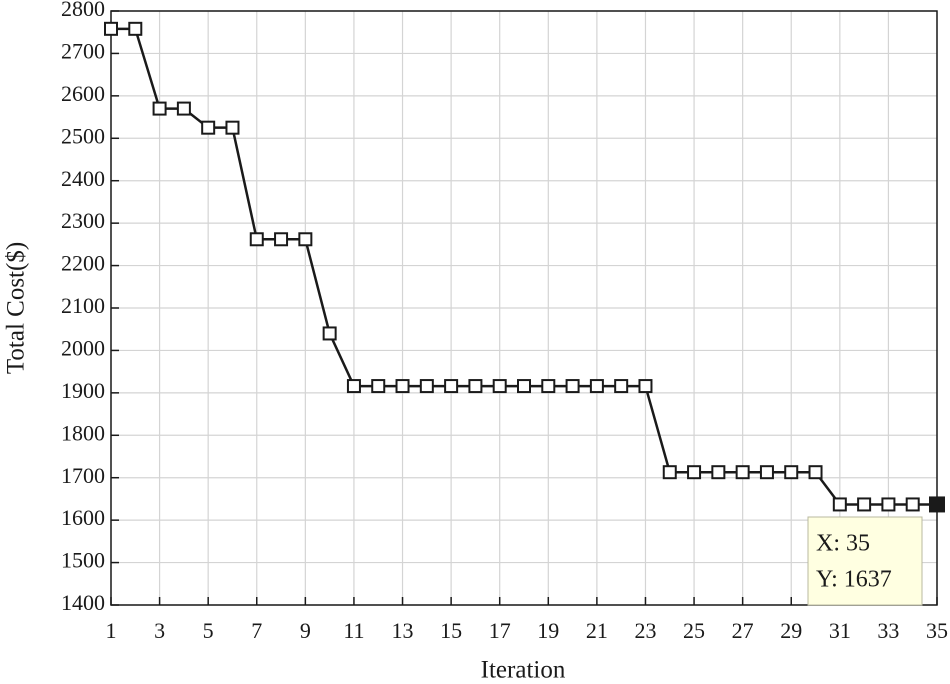 This screenshot has width=950, height=684. Describe the element at coordinates (451, 630) in the screenshot. I see `x-tick-label: 15` at that location.